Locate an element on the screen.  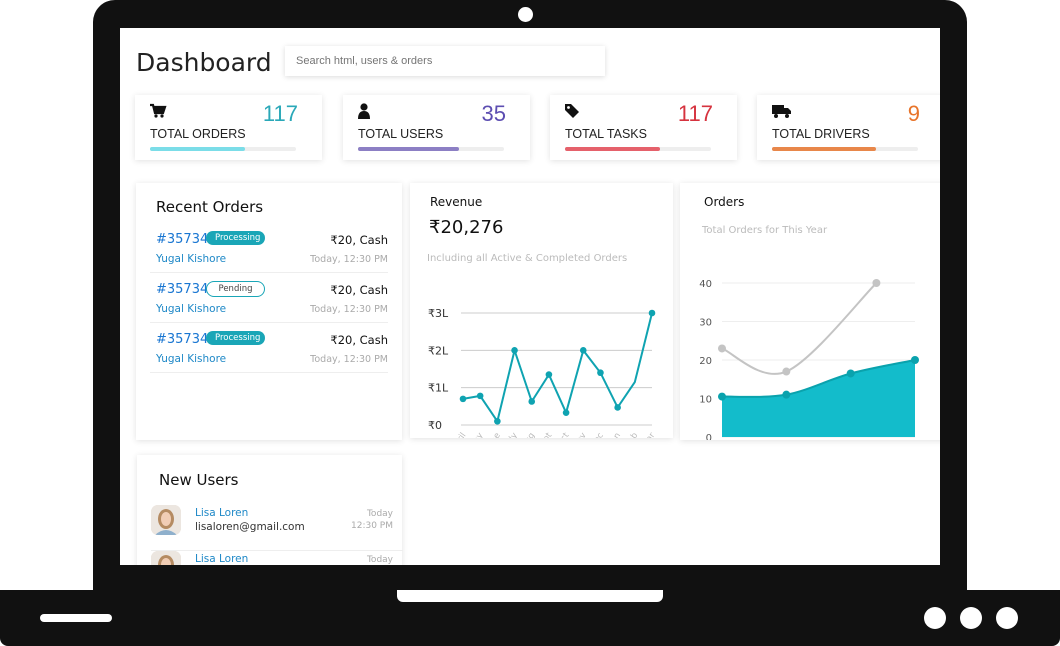
stat-label: TOTAL TASKS is located at coordinates (606, 134).